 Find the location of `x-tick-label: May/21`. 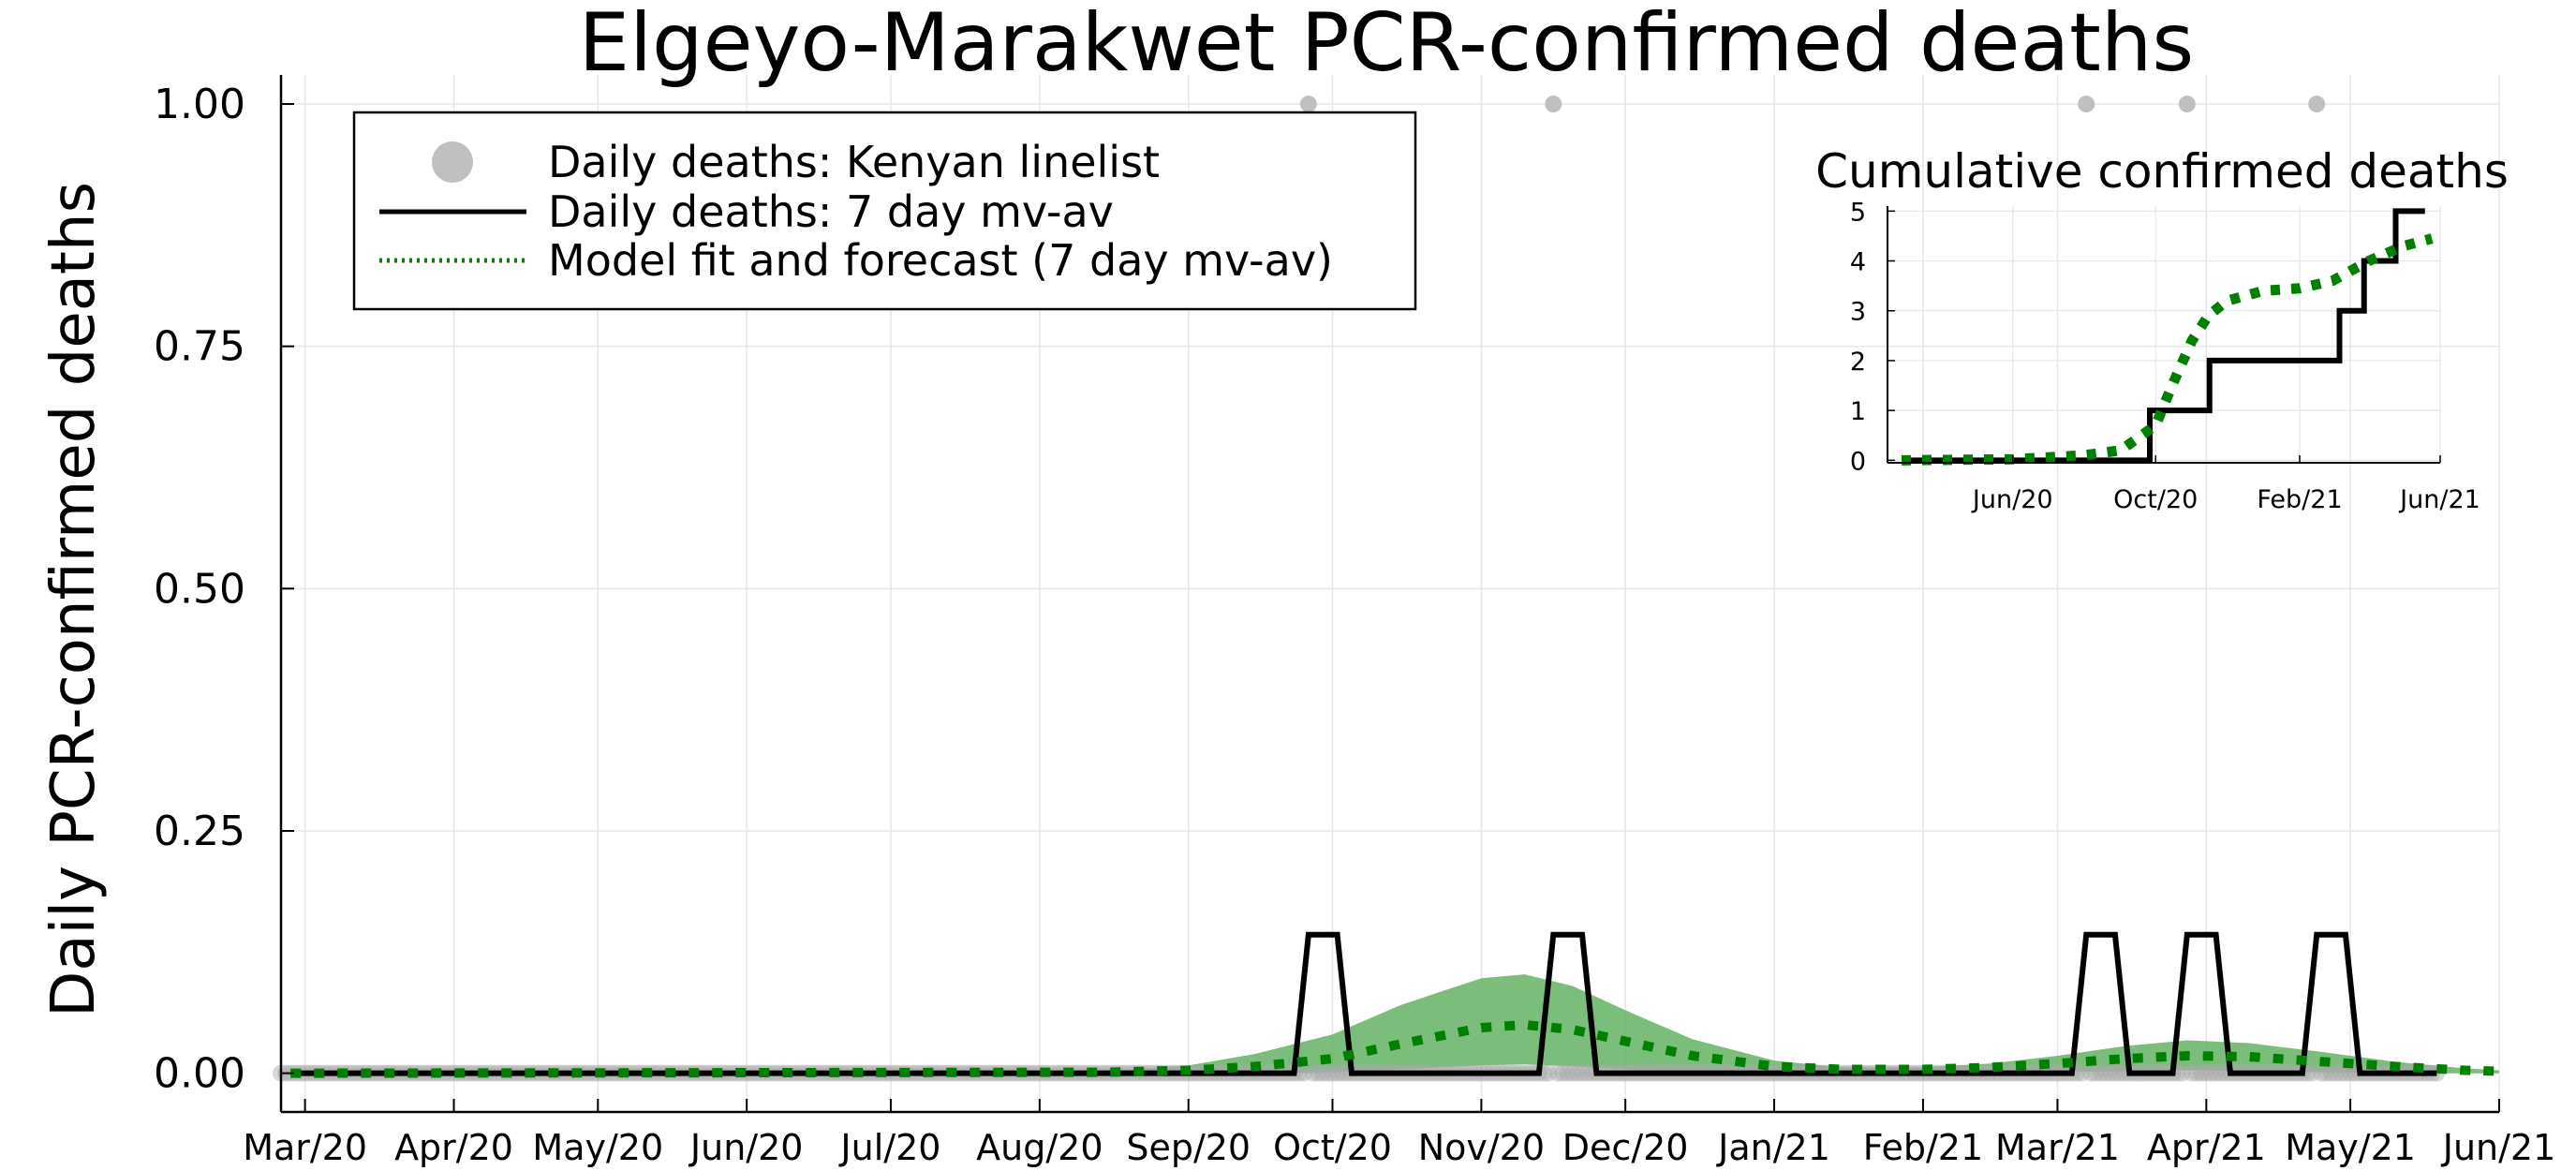

x-tick-label: May/21 is located at coordinates (2350, 1147).